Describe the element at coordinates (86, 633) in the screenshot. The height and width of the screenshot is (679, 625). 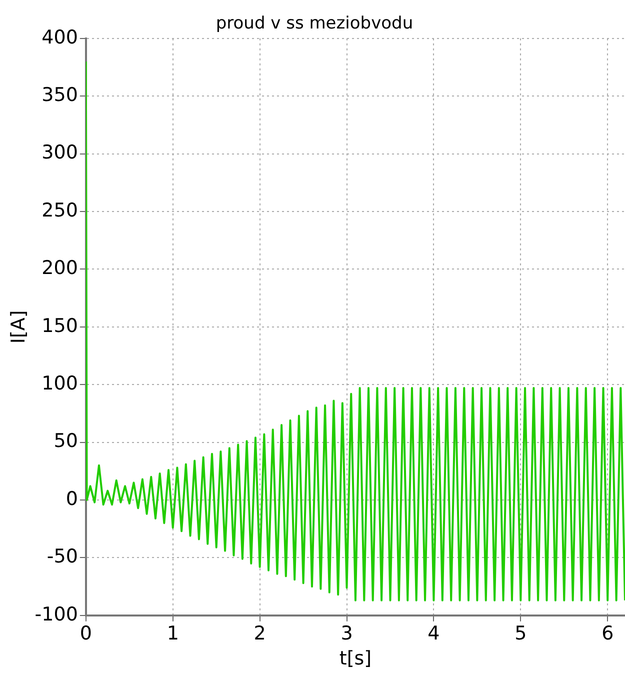
I see `x-tick-label: 0` at that location.